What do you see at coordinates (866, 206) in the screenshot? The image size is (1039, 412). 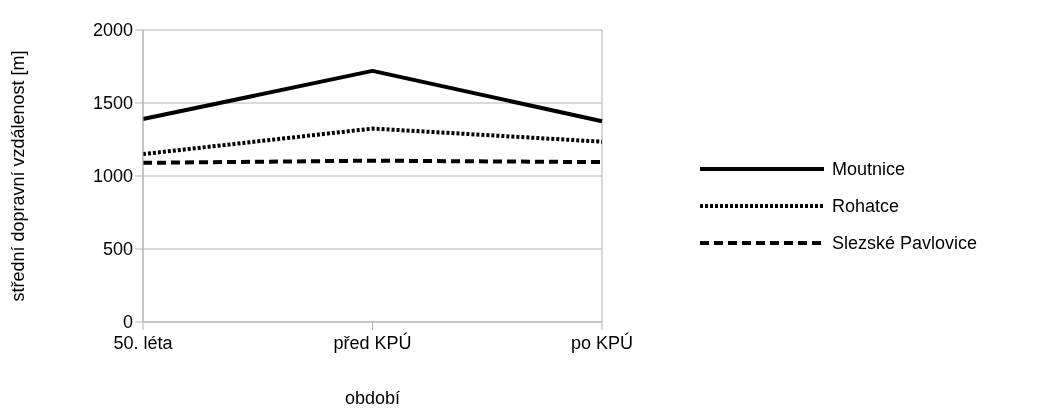 I see `text: Rohatce` at bounding box center [866, 206].